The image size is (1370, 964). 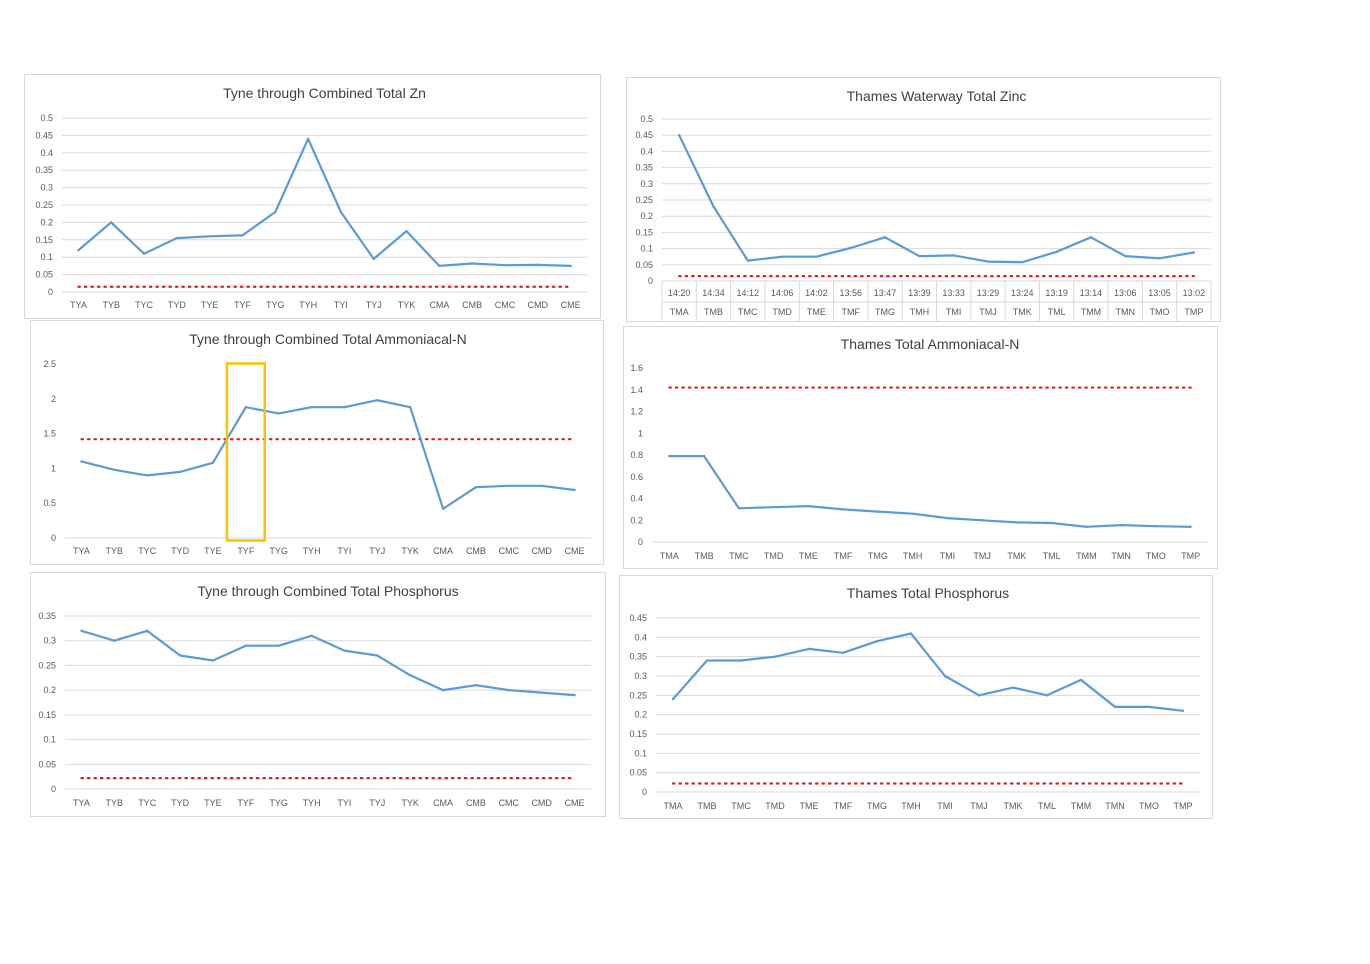 What do you see at coordinates (638, 773) in the screenshot?
I see `y-tick-label: 0.05` at bounding box center [638, 773].